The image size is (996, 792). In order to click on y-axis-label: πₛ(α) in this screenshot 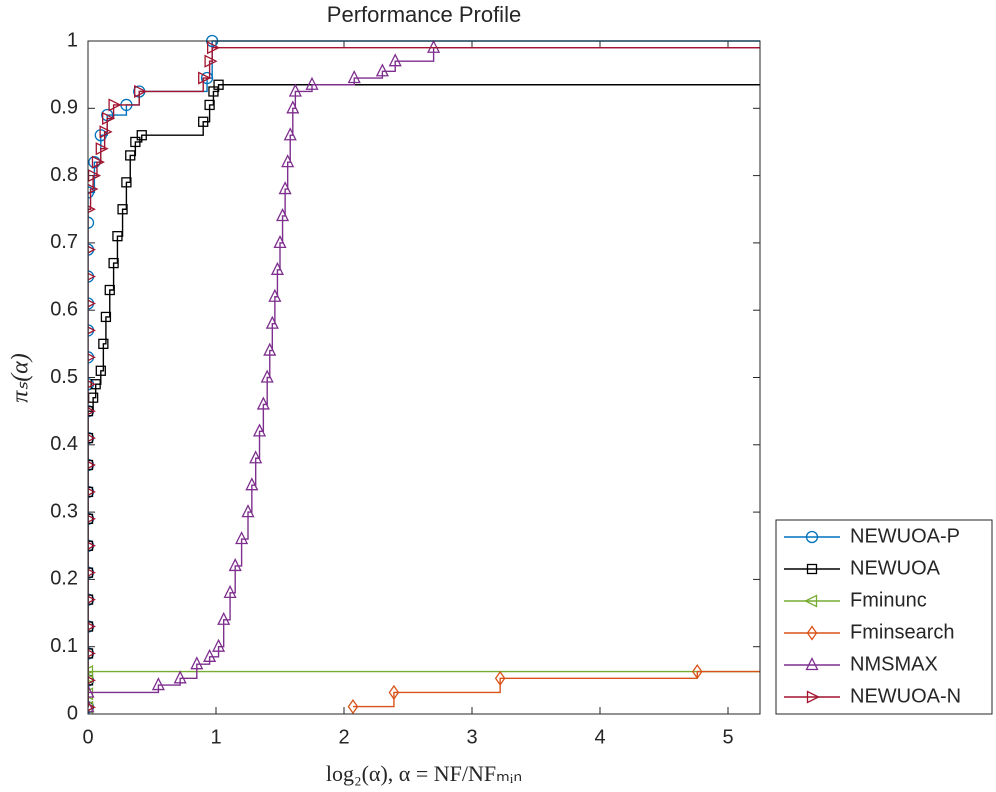, I will do `click(21, 378)`.